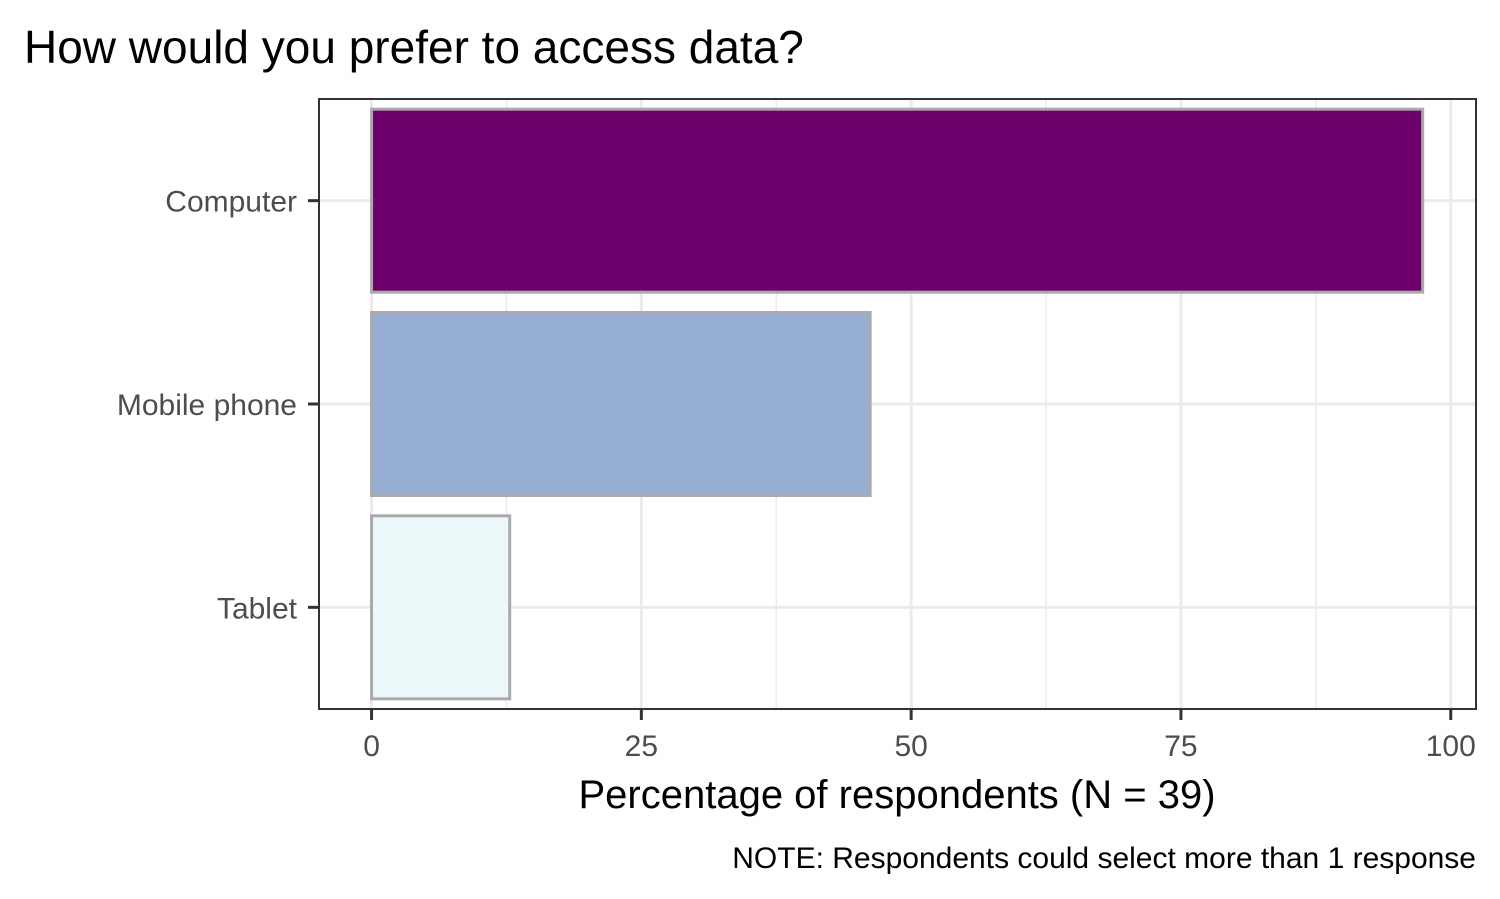 Image resolution: width=1500 pixels, height=899 pixels. I want to click on x-tick-label: 100, so click(1451, 746).